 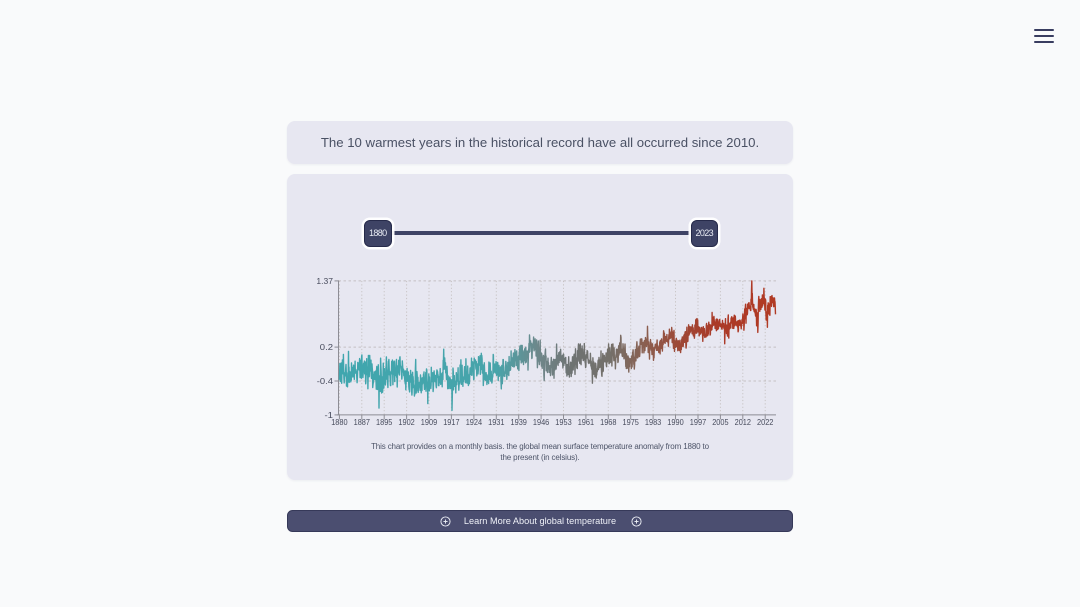 What do you see at coordinates (362, 422) in the screenshot?
I see `svg-text: 1887` at bounding box center [362, 422].